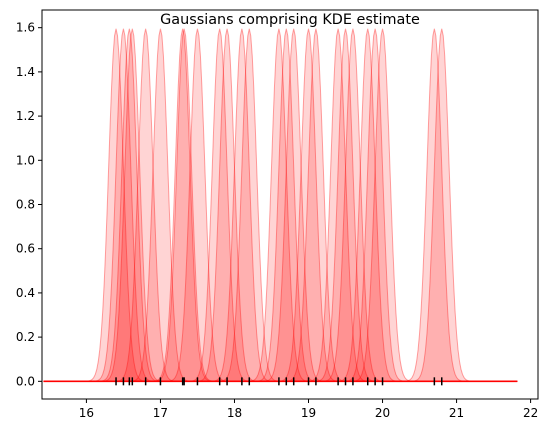 The height and width of the screenshot is (435, 548). Describe the element at coordinates (279, 381) in the screenshot. I see `rug-marks` at that location.